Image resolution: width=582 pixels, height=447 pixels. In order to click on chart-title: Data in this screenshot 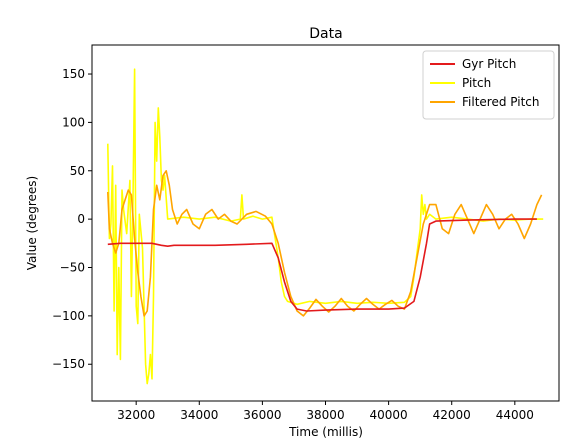, I will do `click(325, 34)`.